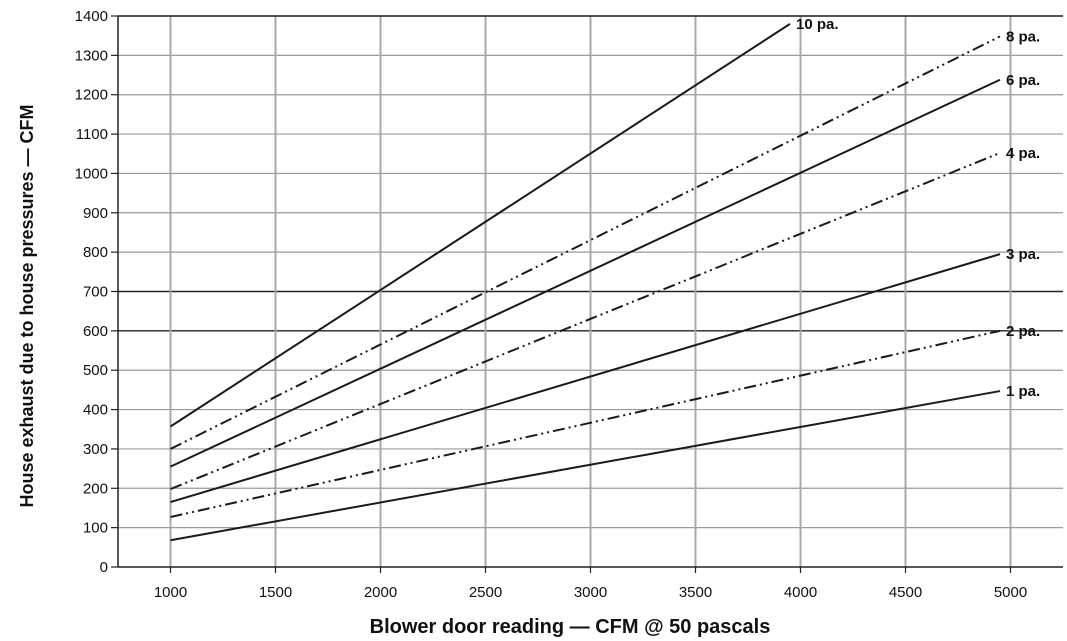  What do you see at coordinates (92, 134) in the screenshot?
I see `y-tick-label-1100: 1100` at bounding box center [92, 134].